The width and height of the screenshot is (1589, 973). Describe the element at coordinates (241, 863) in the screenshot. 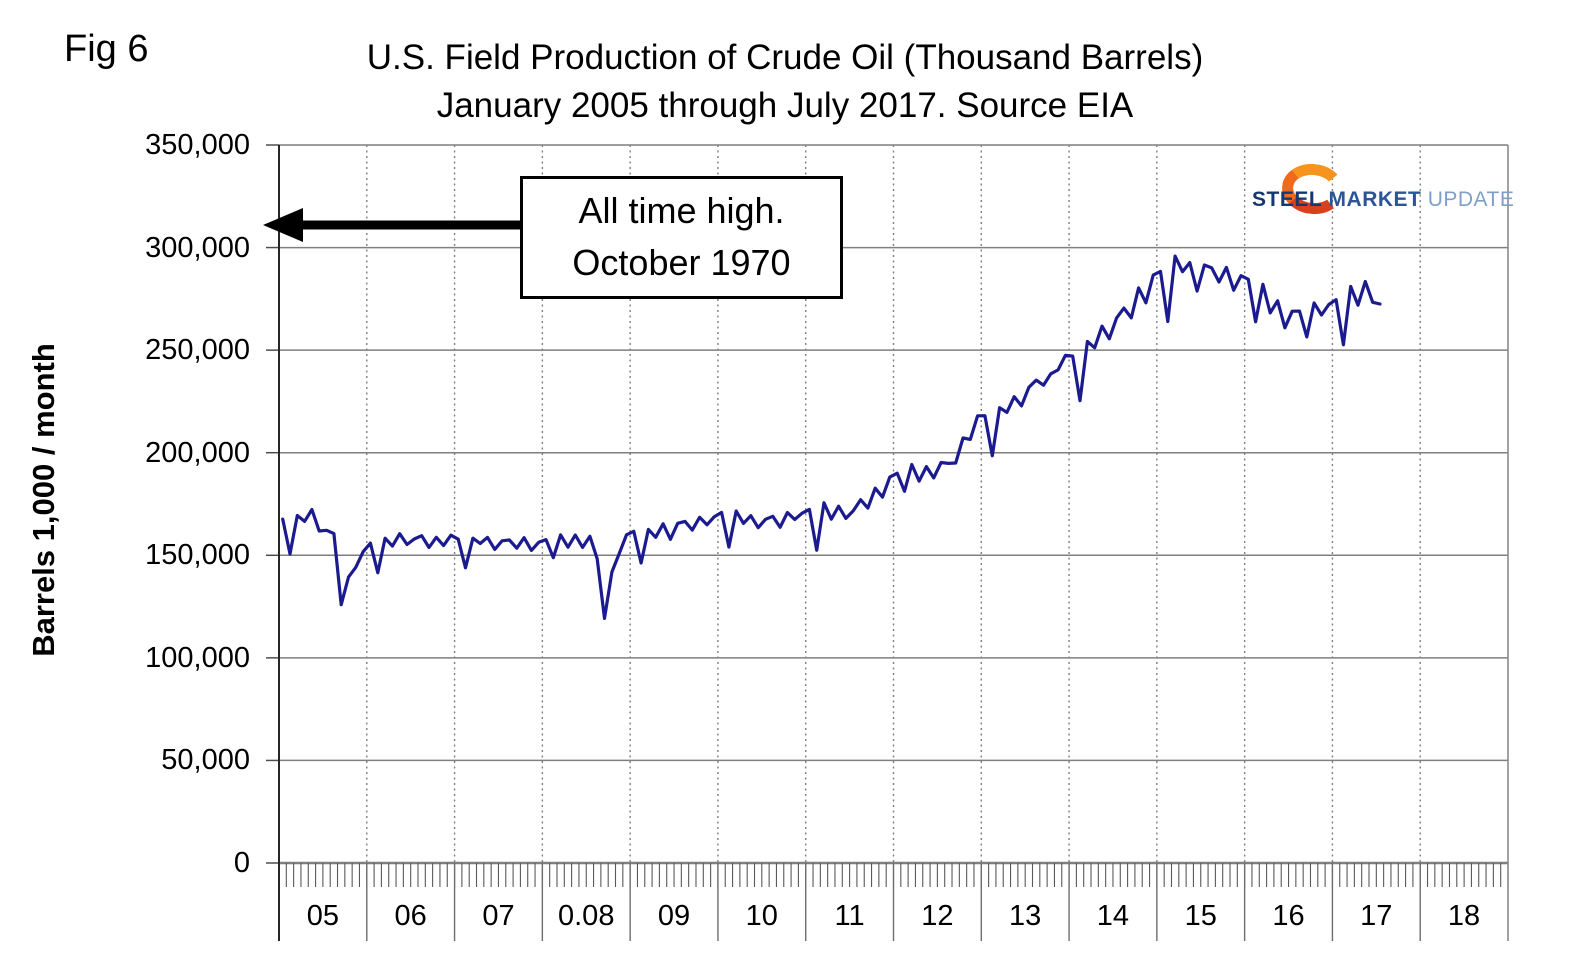

I see `y-tick-0: 0` at that location.